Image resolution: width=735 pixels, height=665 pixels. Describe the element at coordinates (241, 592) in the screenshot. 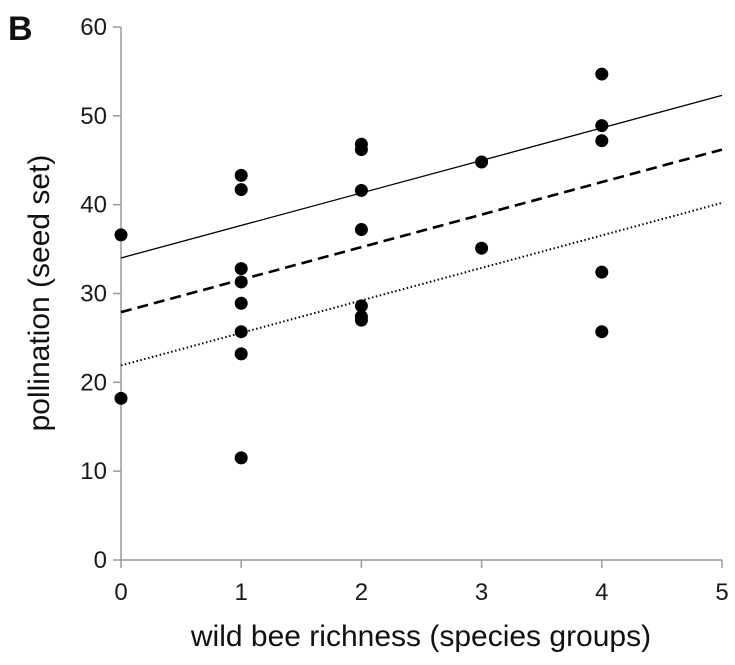

I see `x-tick-label: 1` at that location.